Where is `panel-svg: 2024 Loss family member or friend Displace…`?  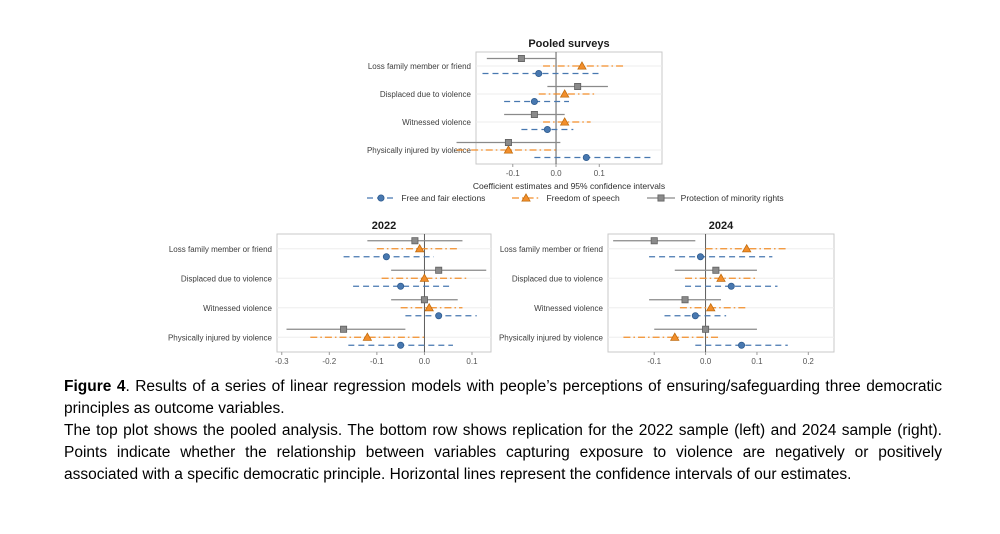
panel-svg: 2024 Loss family member or friend Displace… is located at coordinates (667, 293).